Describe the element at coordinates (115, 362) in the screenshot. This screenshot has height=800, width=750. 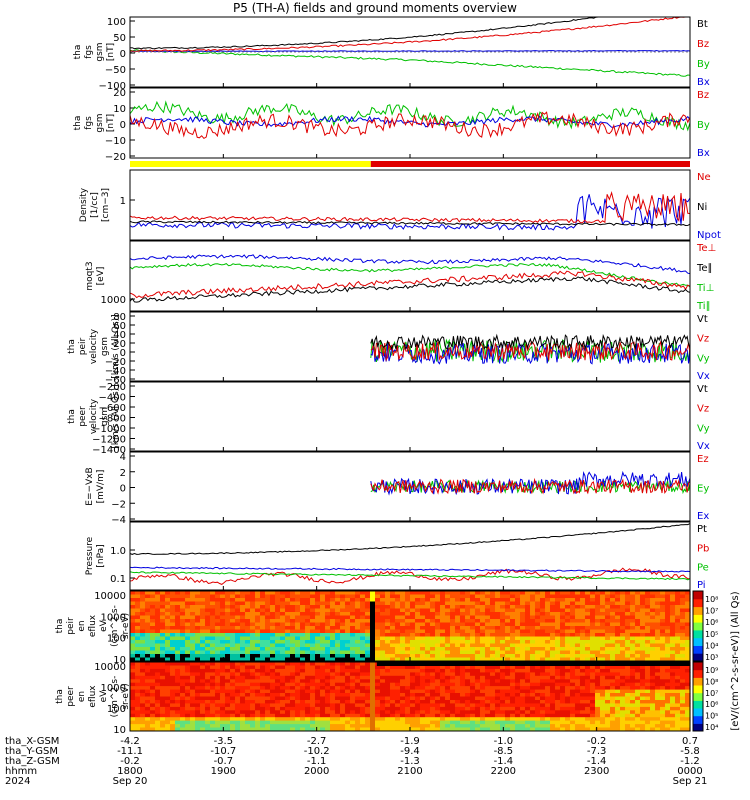
I see `ytick-velocity_peir-5: −20` at that location.